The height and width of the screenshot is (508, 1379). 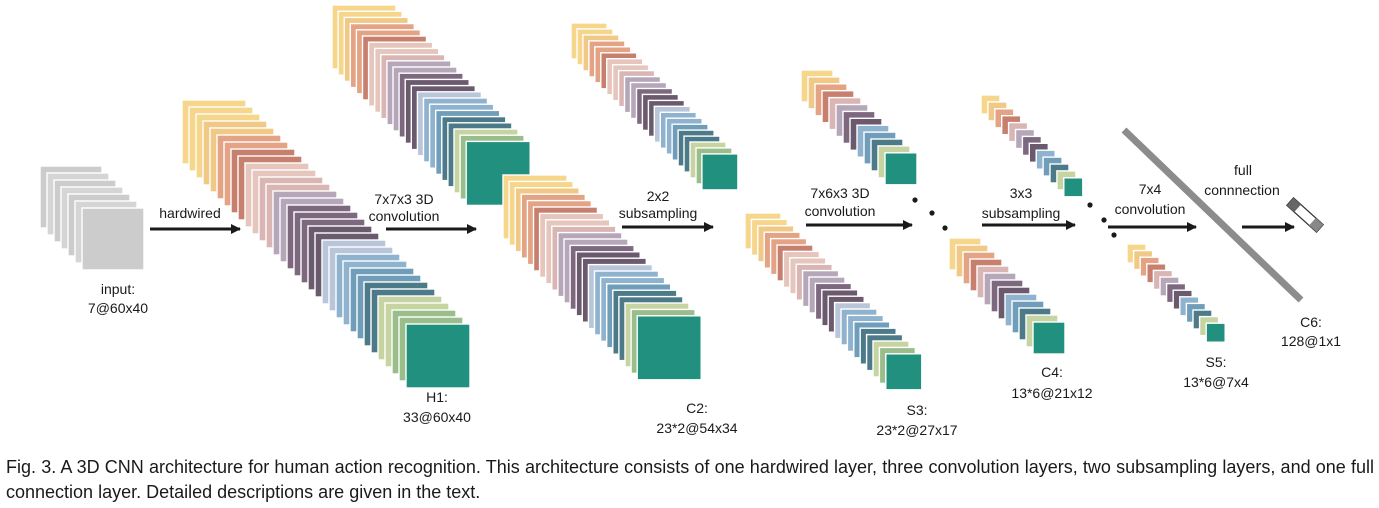 I want to click on layer-name-c6: C6:, so click(x=1311, y=322).